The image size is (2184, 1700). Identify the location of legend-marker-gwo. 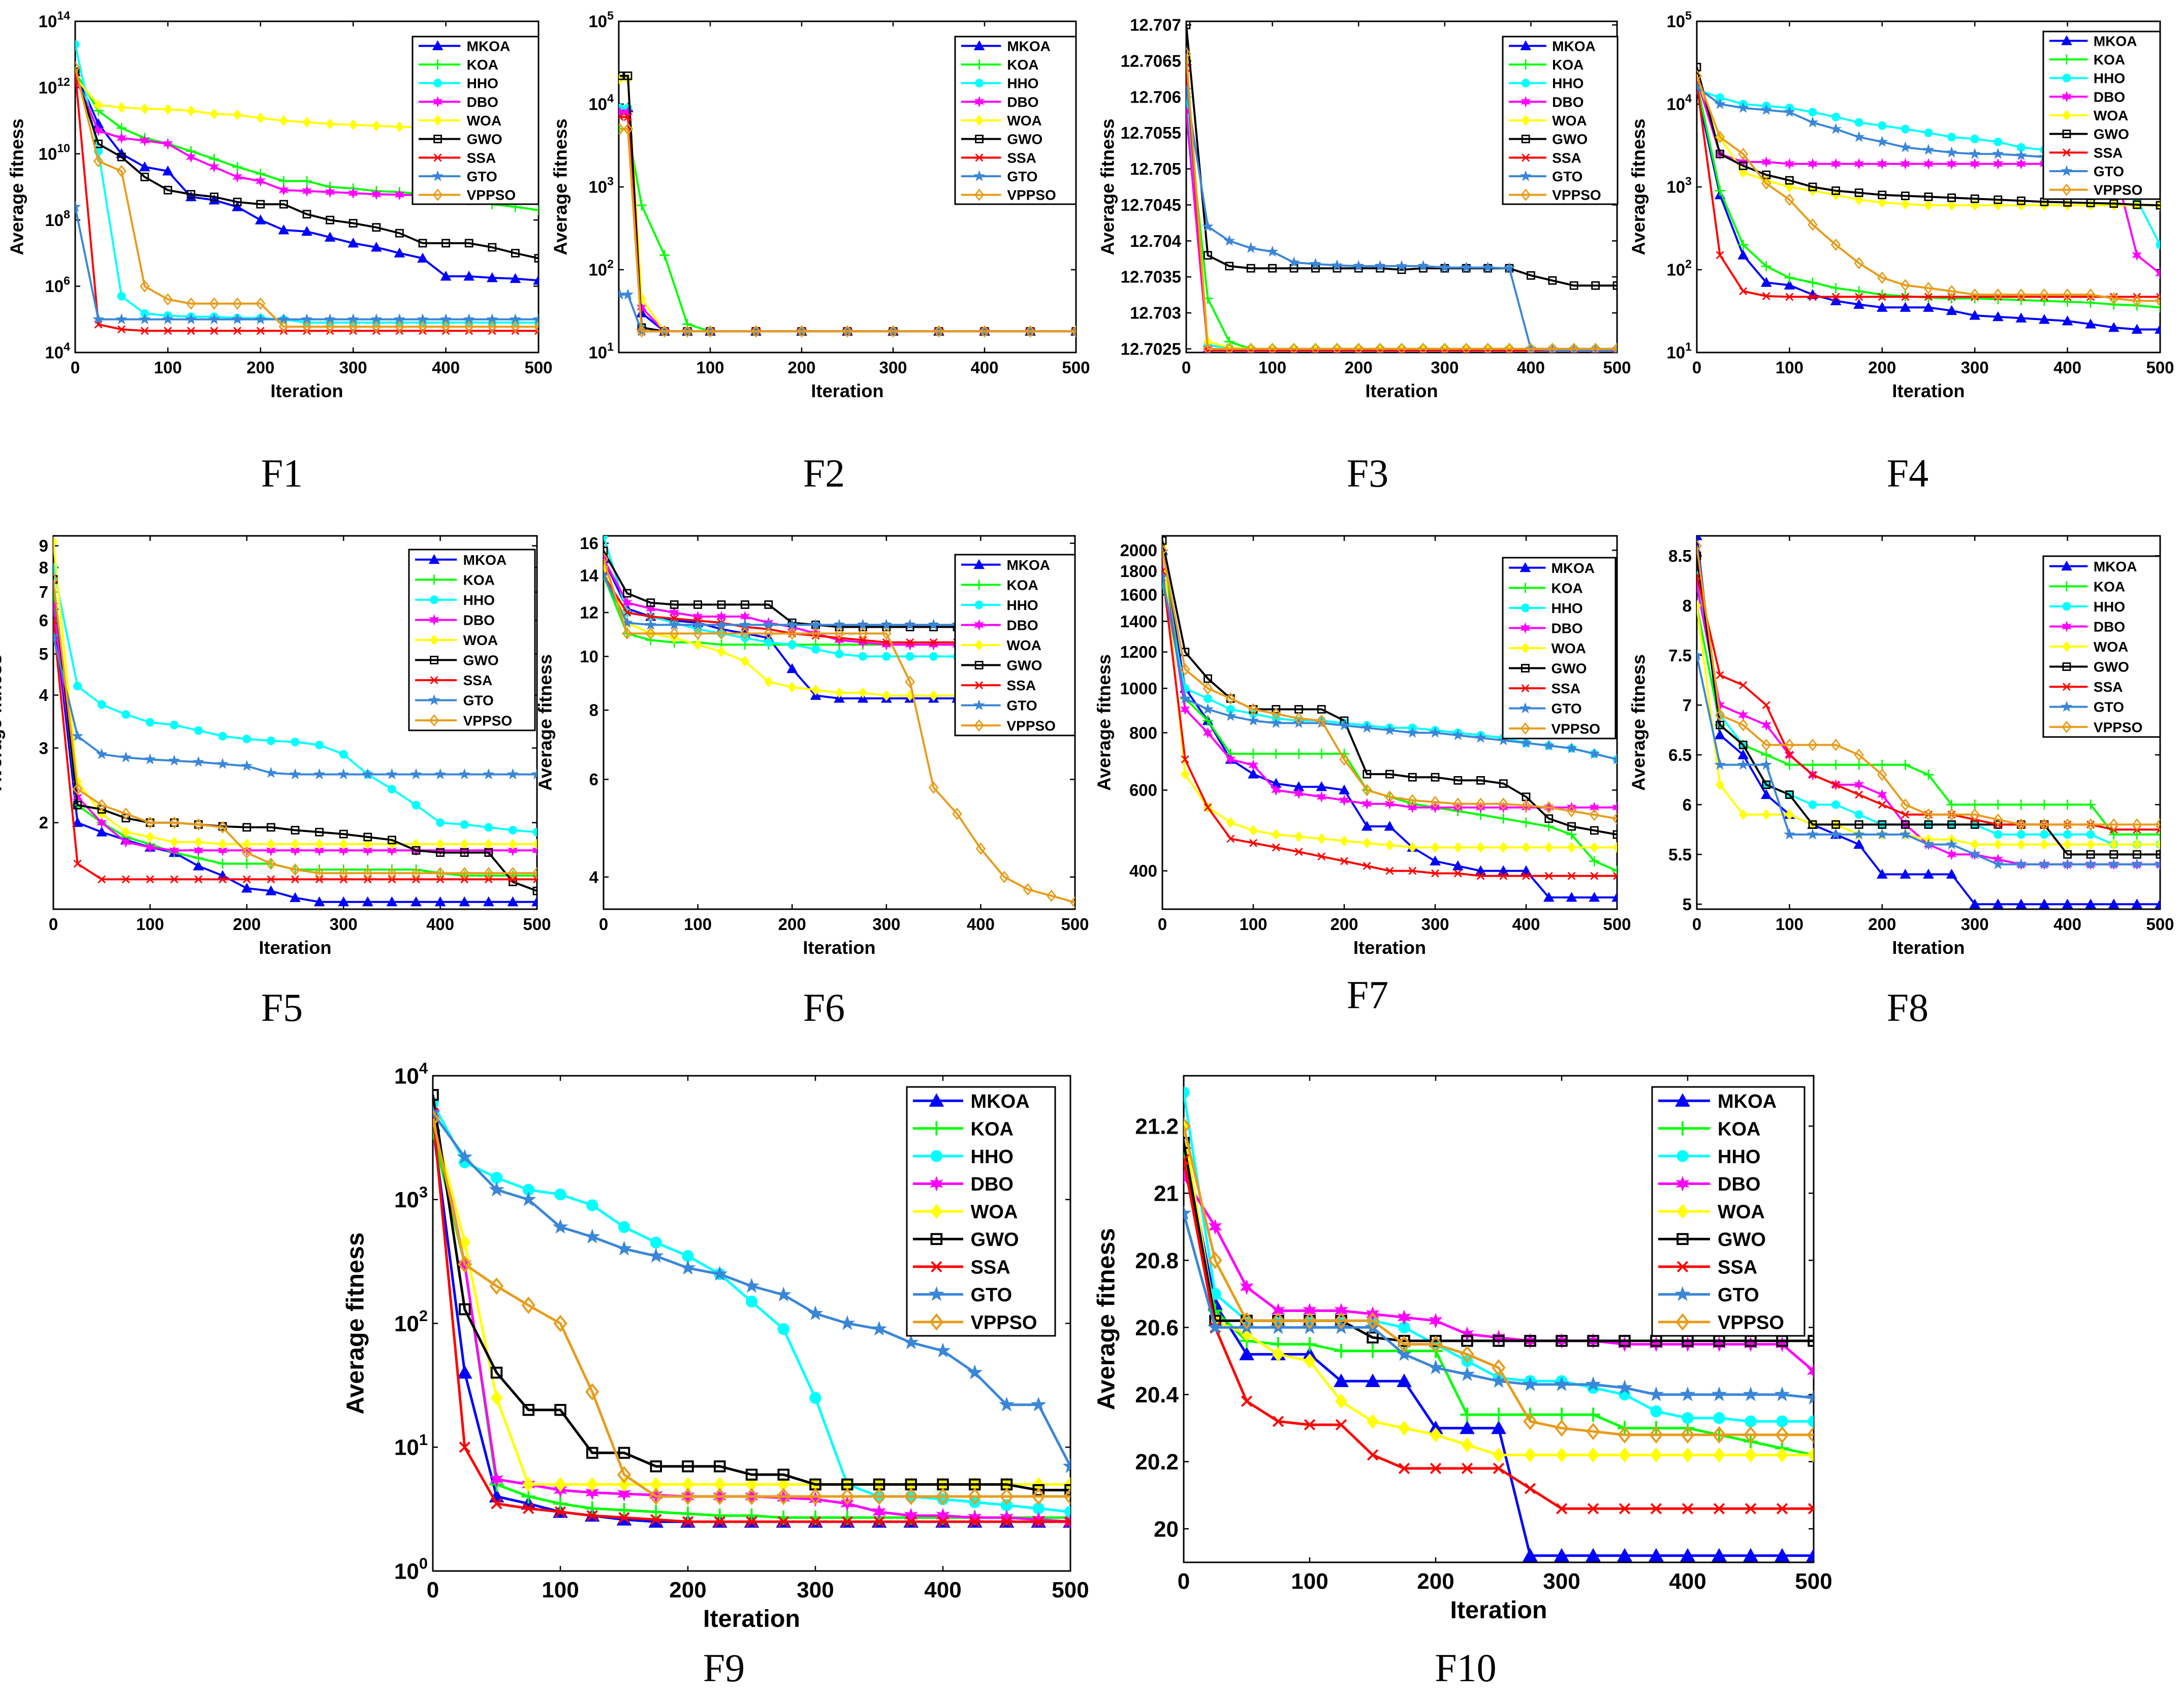
(1525, 139).